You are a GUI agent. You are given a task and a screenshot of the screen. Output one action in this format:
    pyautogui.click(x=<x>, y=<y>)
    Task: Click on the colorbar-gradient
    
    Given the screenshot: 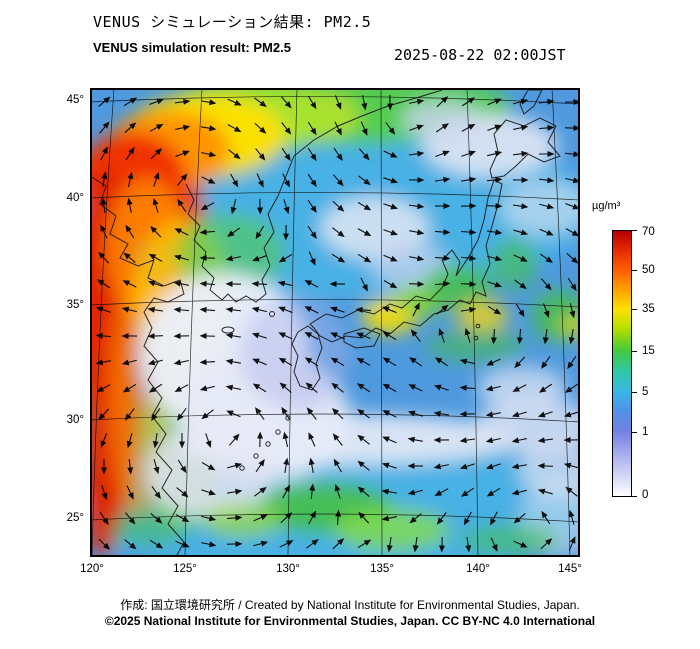 What is the action you would take?
    pyautogui.click(x=622, y=363)
    